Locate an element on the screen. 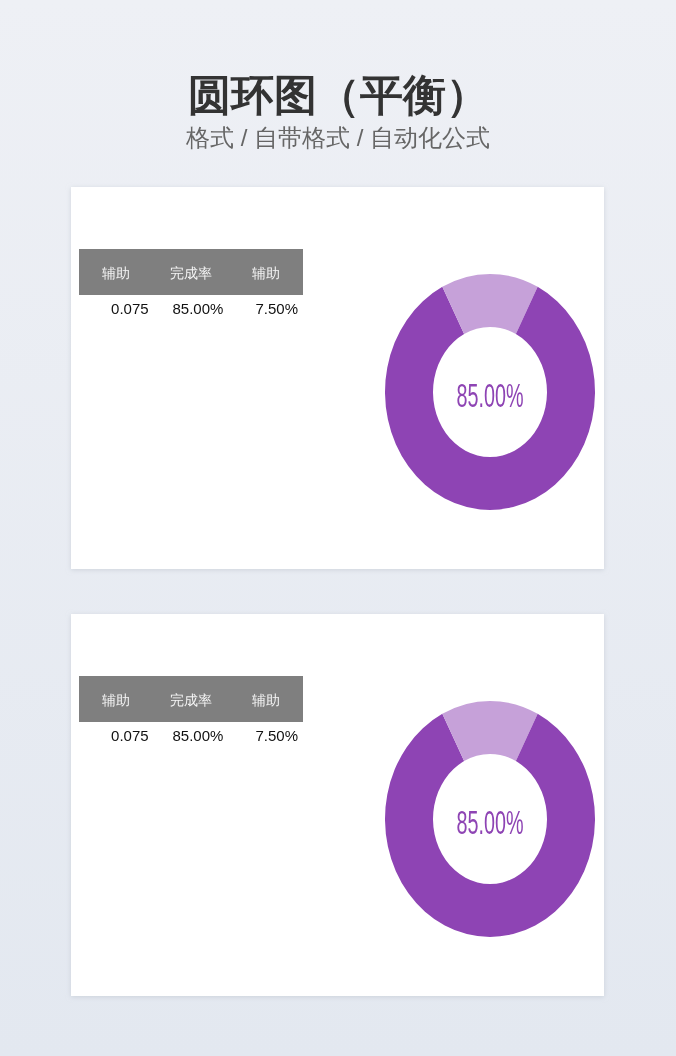 This screenshot has height=1056, width=676. title: 圆环图（平衡） is located at coordinates (338, 95).